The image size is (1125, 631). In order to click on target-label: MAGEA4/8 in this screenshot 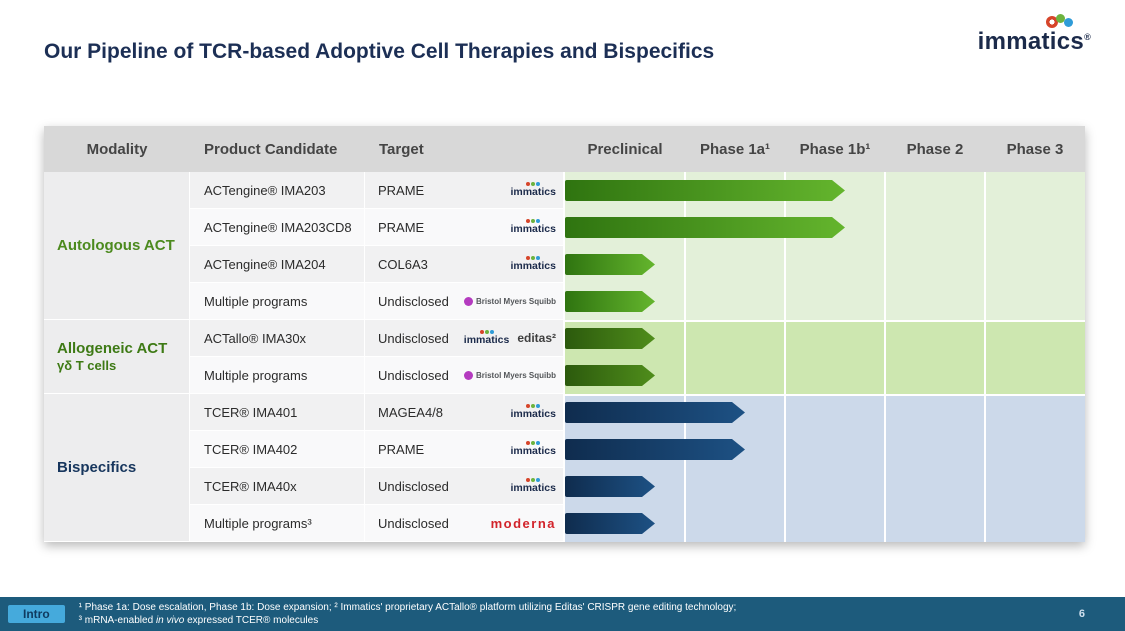, I will do `click(411, 412)`.